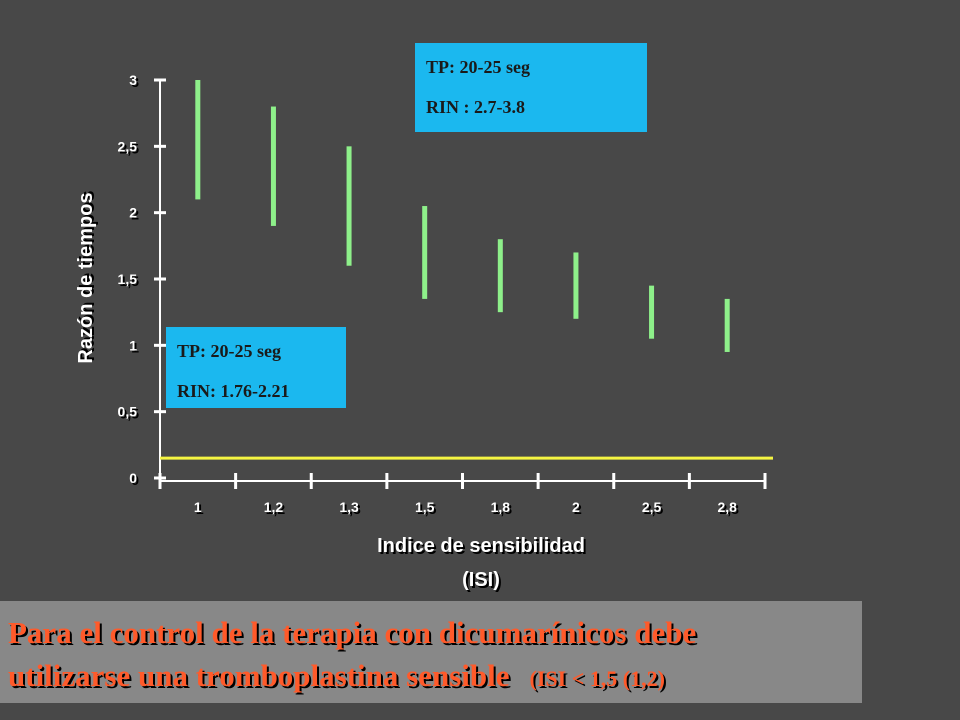 Image resolution: width=960 pixels, height=720 pixels. I want to click on y-tick-label: 2,5, so click(128, 146).